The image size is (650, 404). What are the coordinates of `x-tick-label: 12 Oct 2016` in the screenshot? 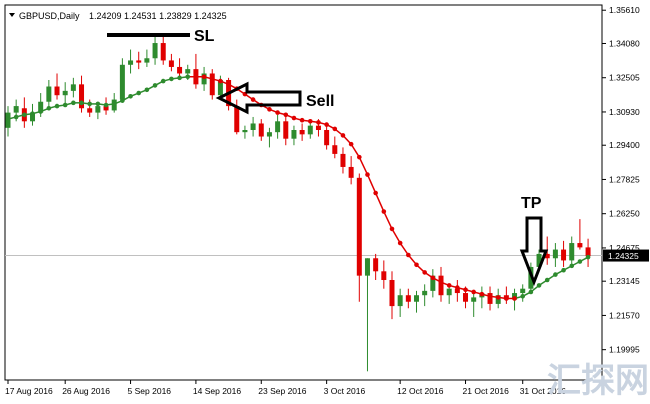 It's located at (420, 391).